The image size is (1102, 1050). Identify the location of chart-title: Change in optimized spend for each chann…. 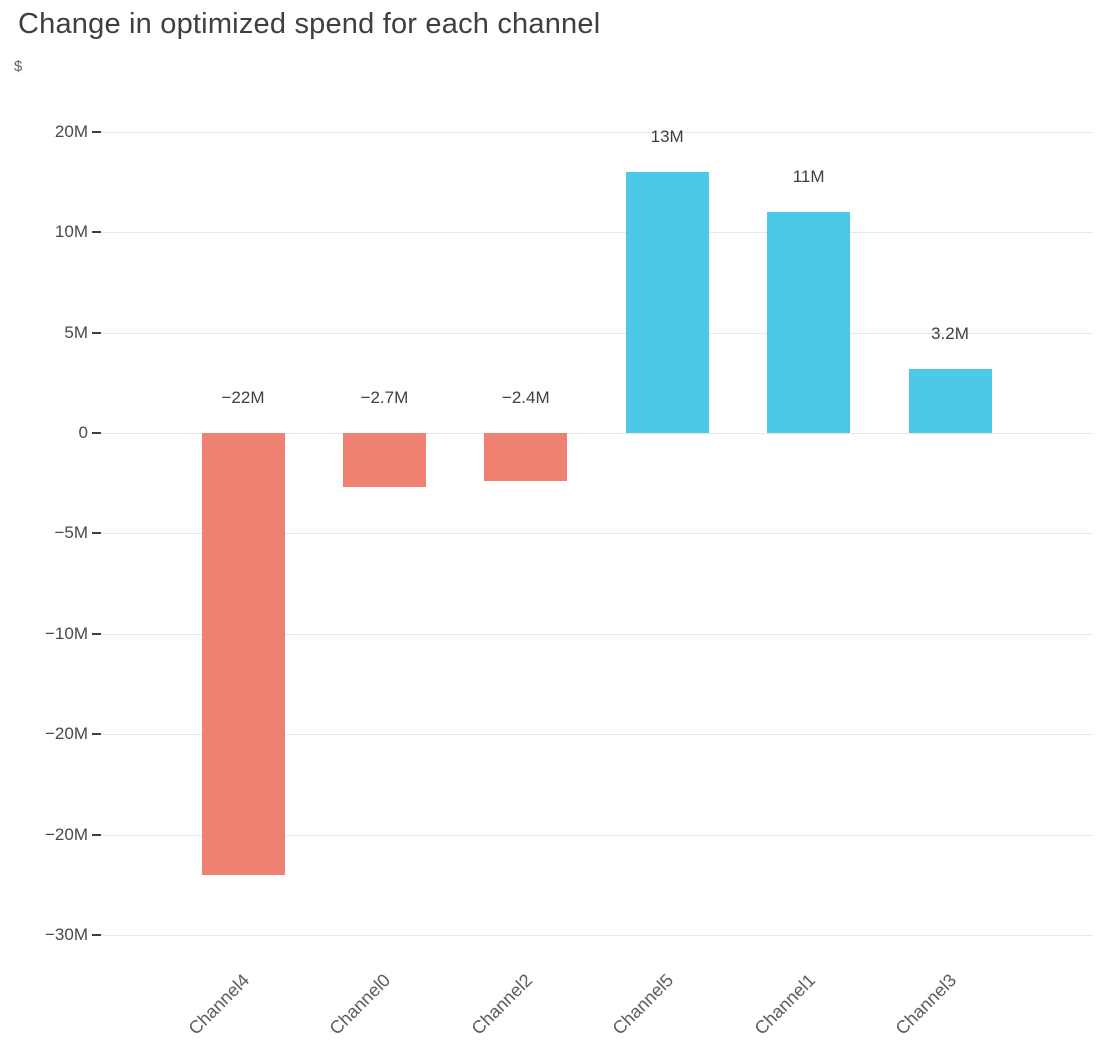
(309, 24).